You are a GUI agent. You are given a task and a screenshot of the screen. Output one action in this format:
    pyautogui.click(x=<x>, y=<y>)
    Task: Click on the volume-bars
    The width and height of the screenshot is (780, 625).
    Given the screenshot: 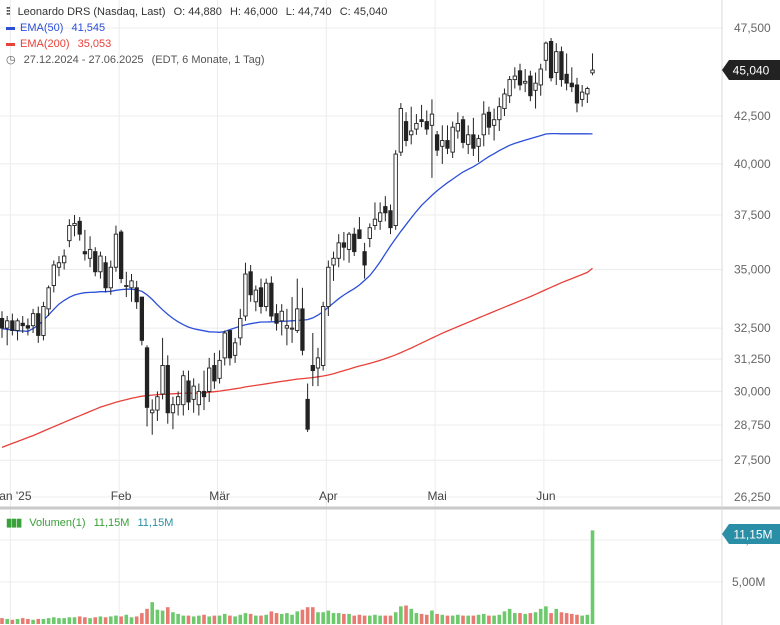 What is the action you would take?
    pyautogui.click(x=297, y=577)
    